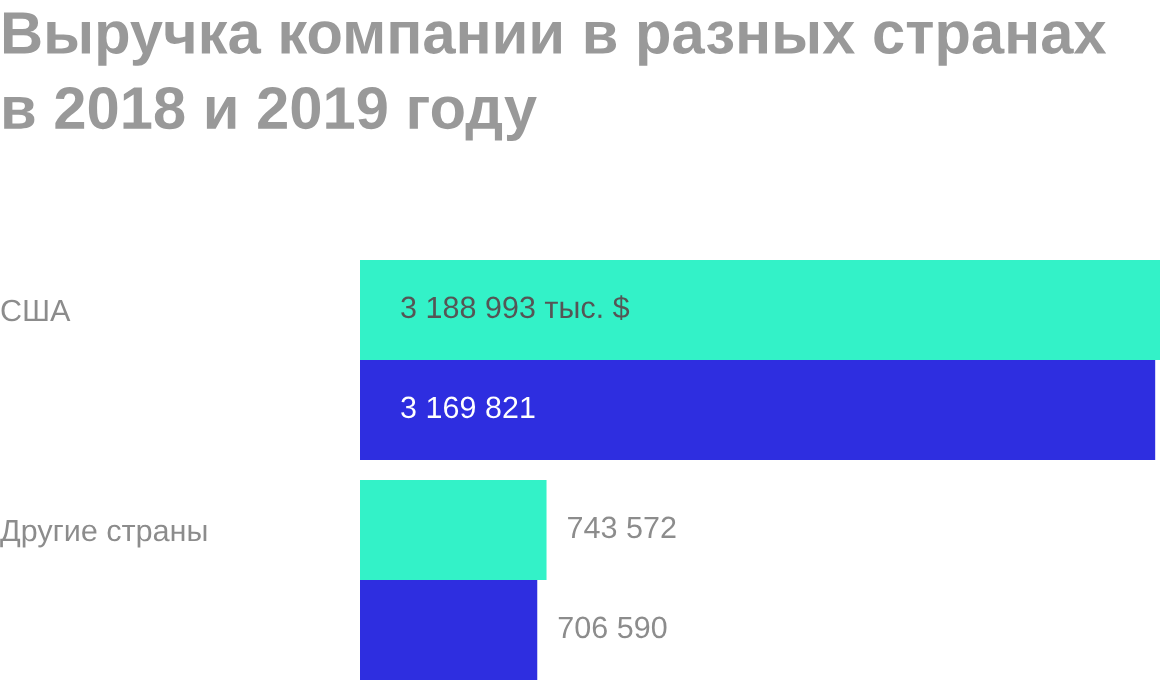 The width and height of the screenshot is (1160, 680). I want to click on data-label: 3 188 993 тыс. $, so click(515, 308).